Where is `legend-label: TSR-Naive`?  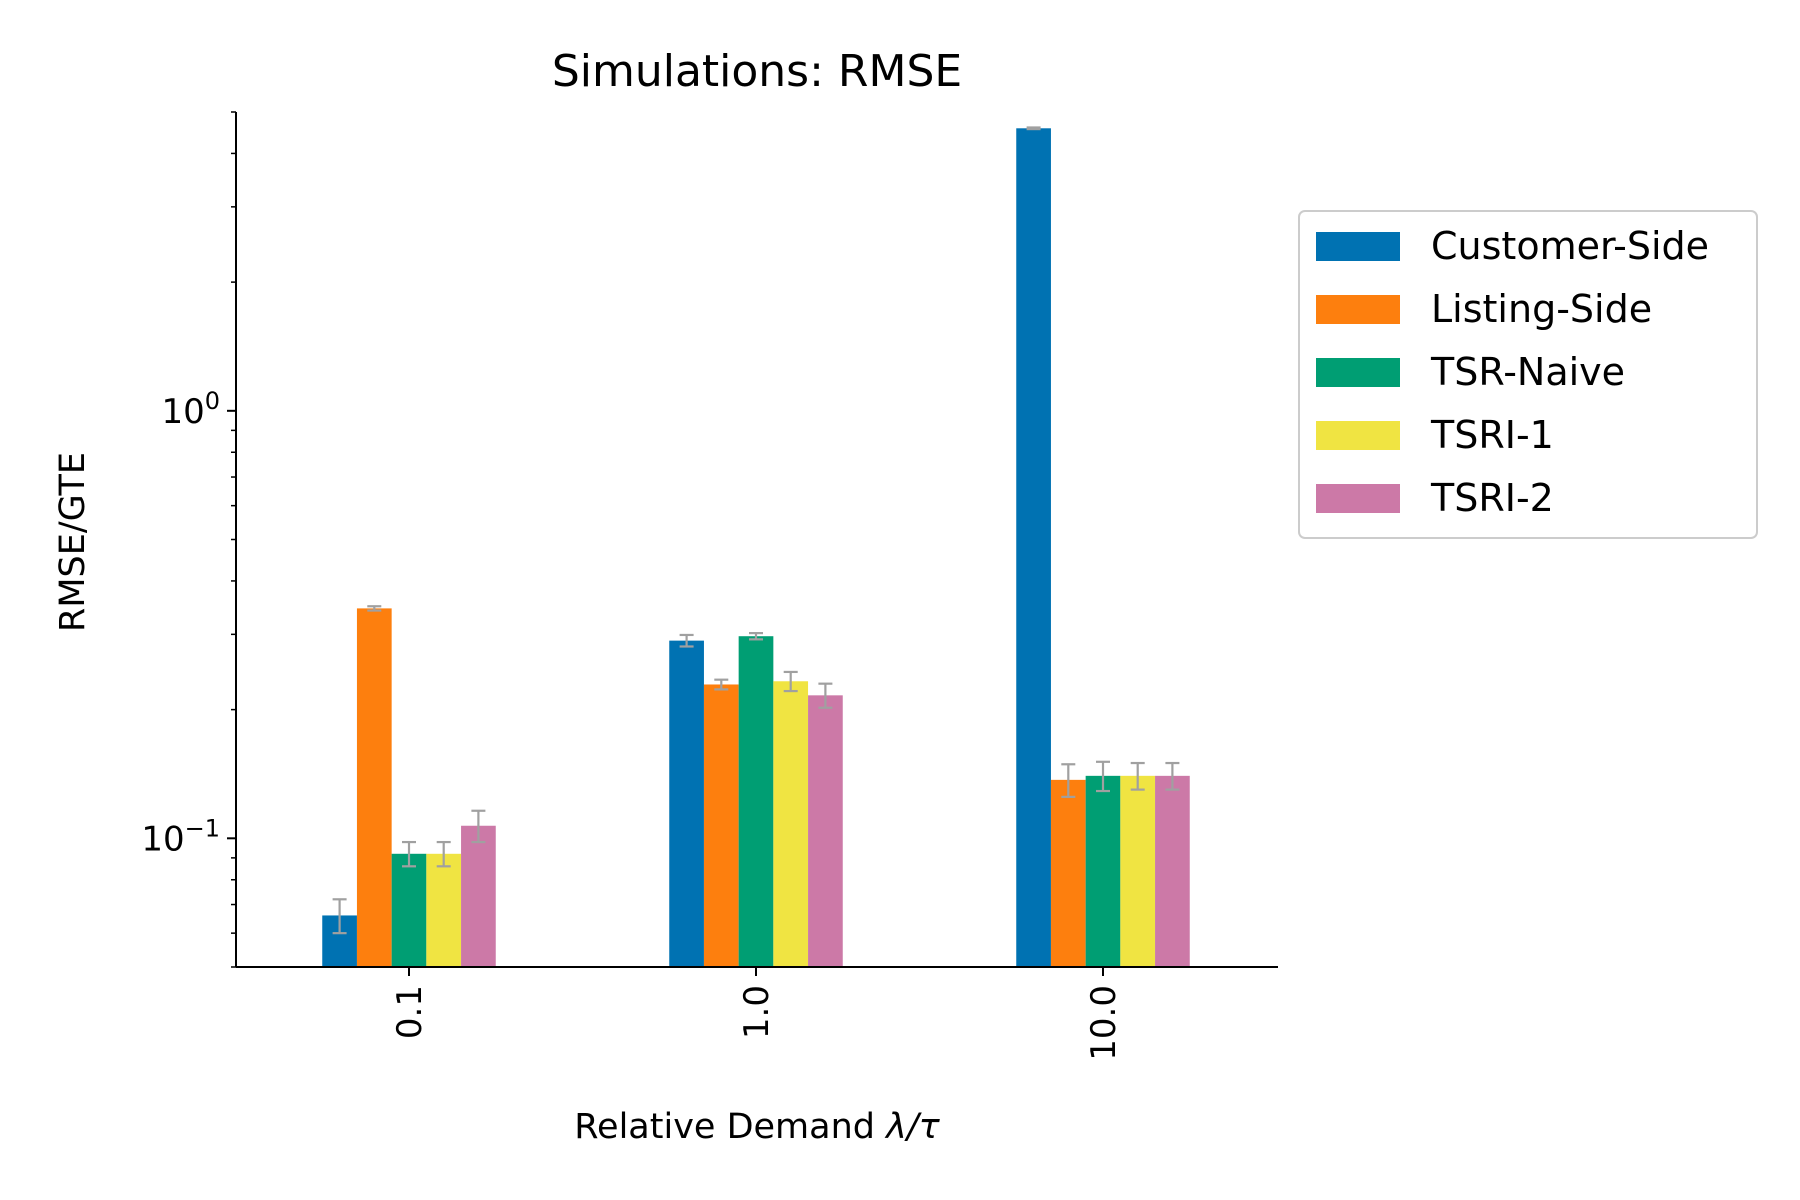
legend-label: TSR-Naive is located at coordinates (1527, 372).